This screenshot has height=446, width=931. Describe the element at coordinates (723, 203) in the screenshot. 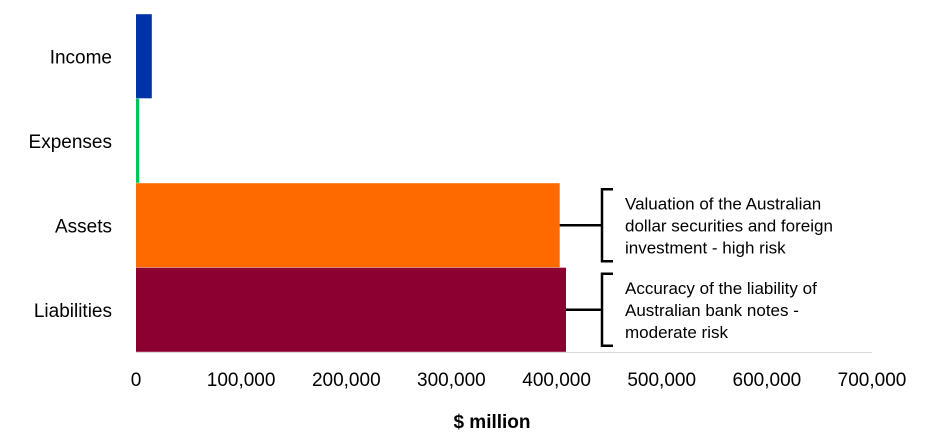

I see `annotation-text-line: Valuation of the Australian` at that location.